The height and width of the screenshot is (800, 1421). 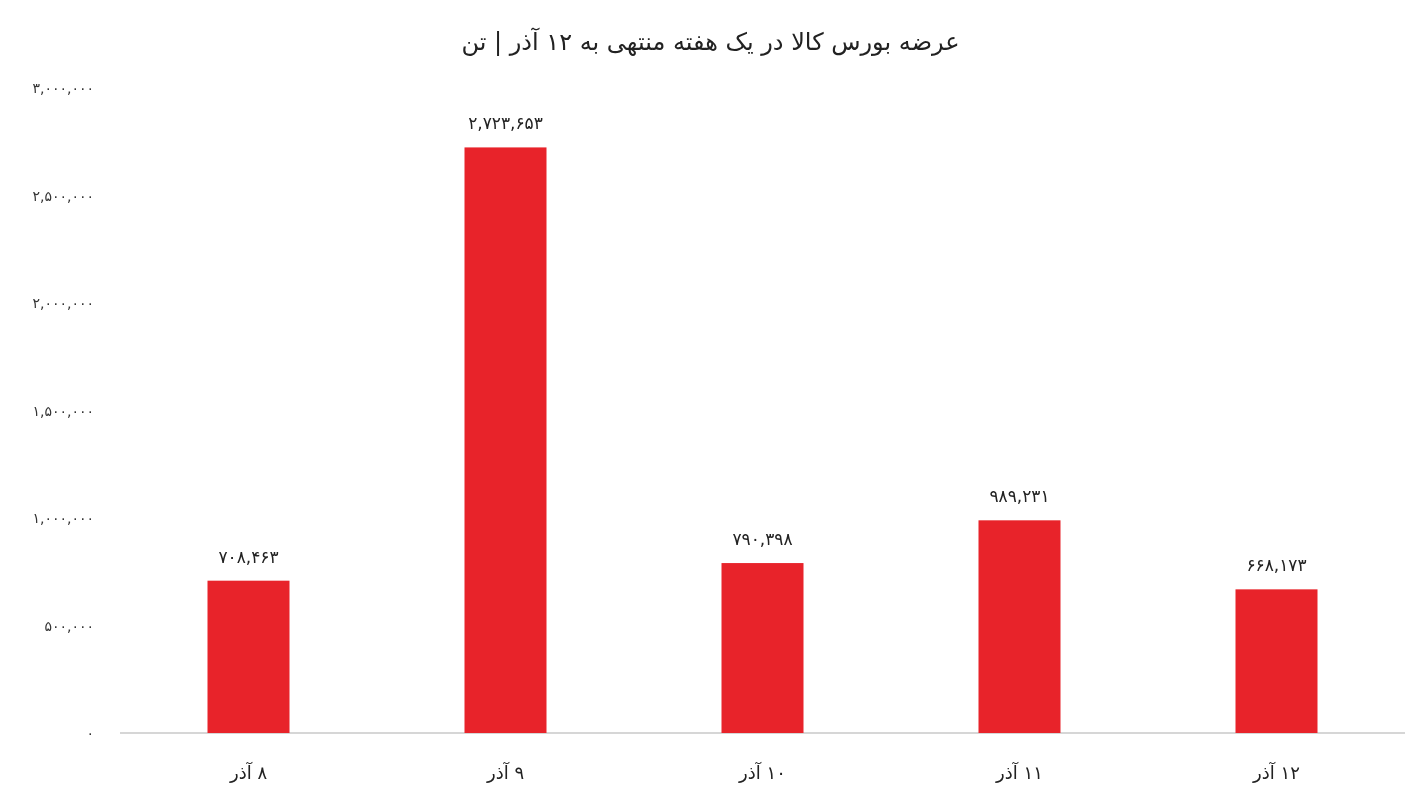 What do you see at coordinates (1019, 772) in the screenshot?
I see `x-tick-label: ۱۱ آذر` at bounding box center [1019, 772].